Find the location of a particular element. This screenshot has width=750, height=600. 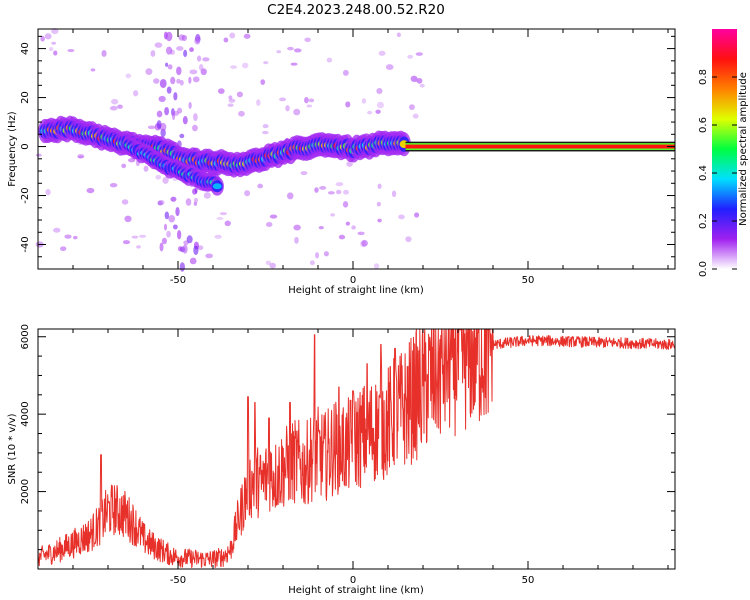

spectrogram-ylabel: Frequency (Hz) is located at coordinates (12, 149).